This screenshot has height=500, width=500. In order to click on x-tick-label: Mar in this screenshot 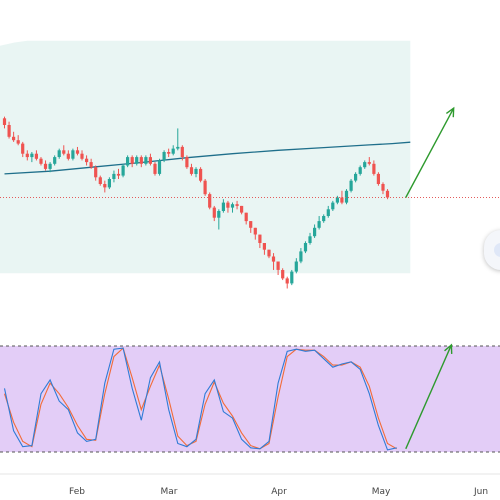, I will do `click(169, 492)`.